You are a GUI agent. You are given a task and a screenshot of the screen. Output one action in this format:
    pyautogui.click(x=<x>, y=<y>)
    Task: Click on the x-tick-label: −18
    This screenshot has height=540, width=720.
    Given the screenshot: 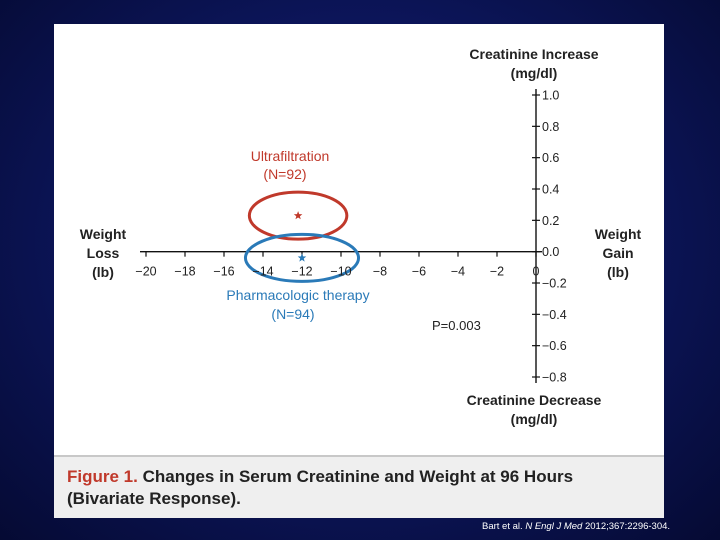 What is the action you would take?
    pyautogui.click(x=184, y=272)
    